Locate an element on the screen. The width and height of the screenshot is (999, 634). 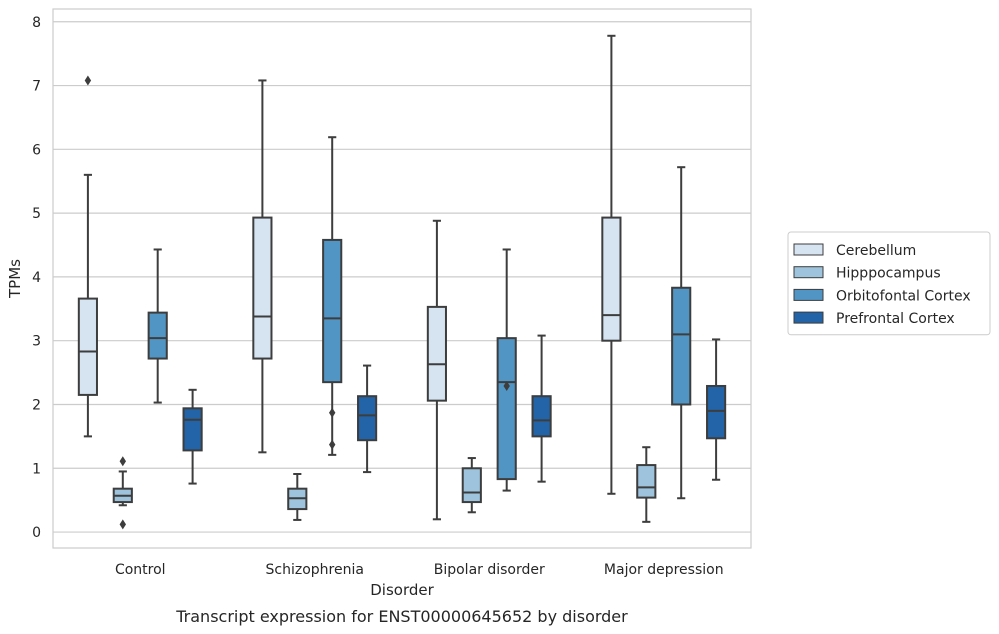
y-tick-label: 1 is located at coordinates (36, 469).